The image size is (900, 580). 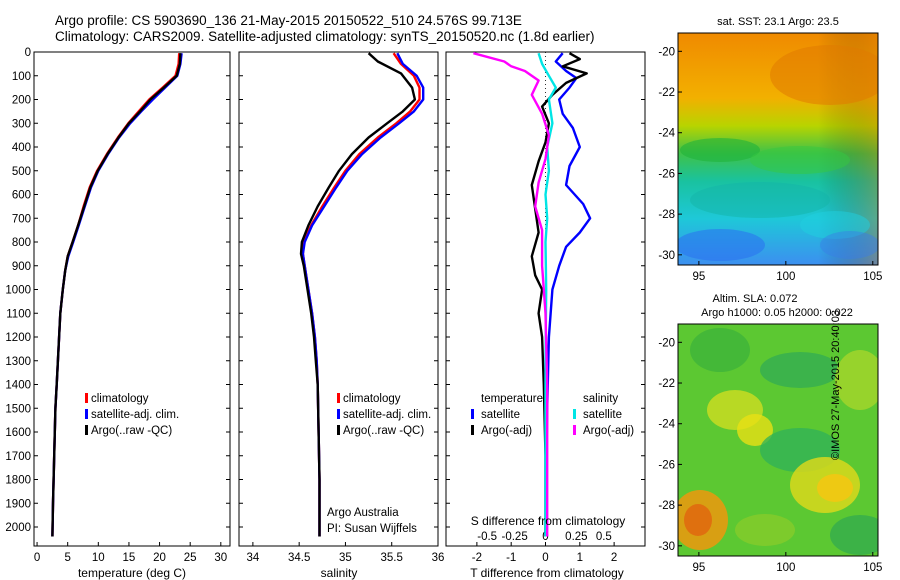 I want to click on pi-label: PI: Susan Wijffels, so click(x=372, y=529).